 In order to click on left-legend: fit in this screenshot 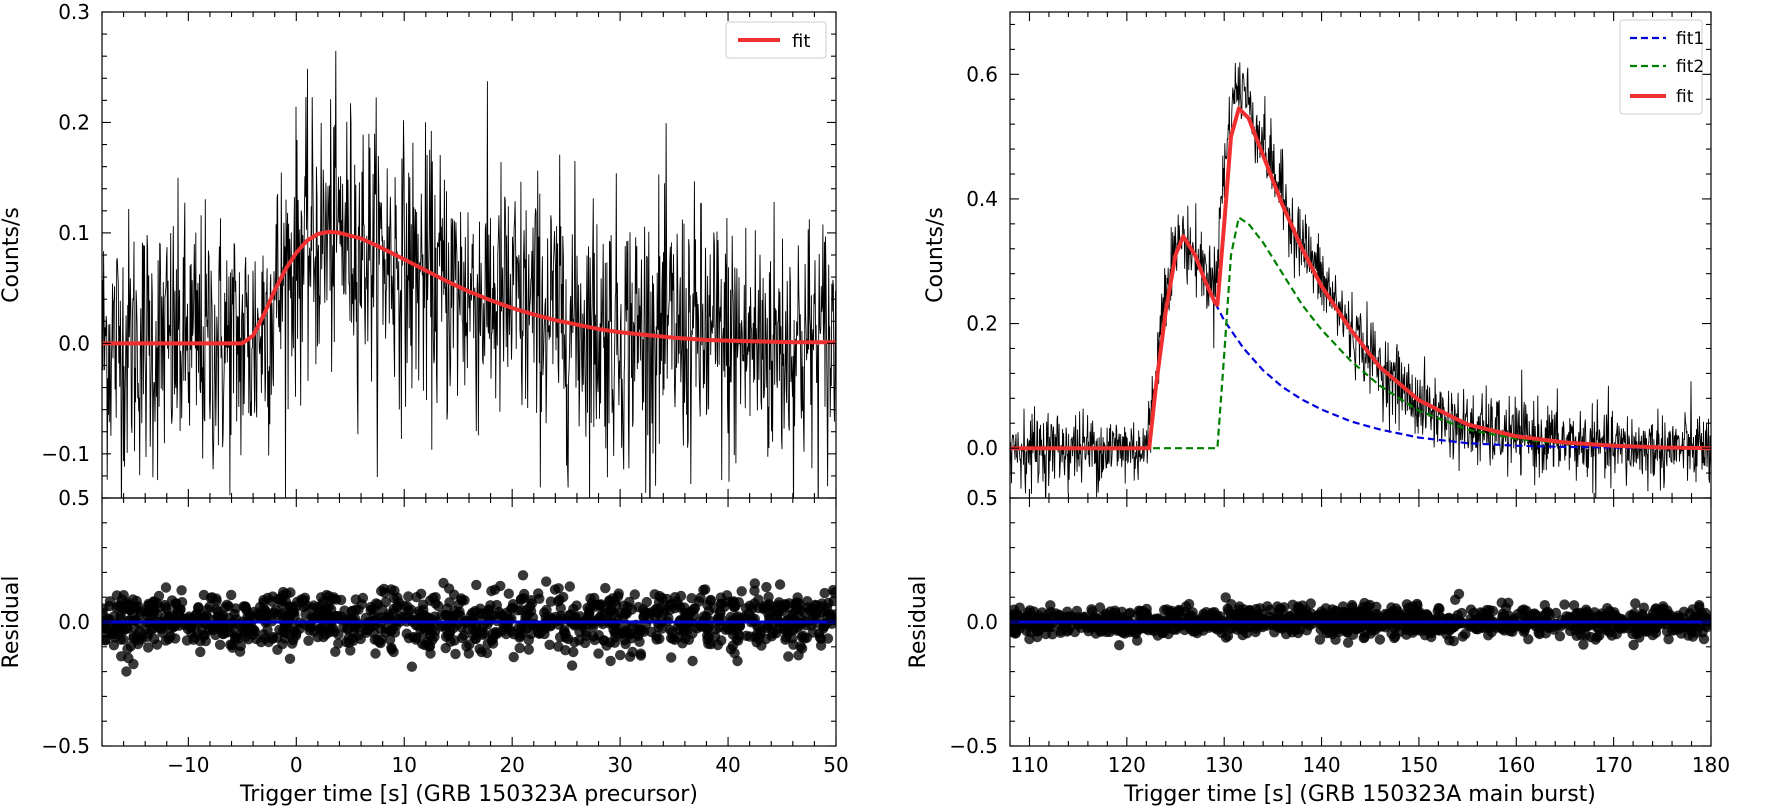, I will do `click(776, 40)`.